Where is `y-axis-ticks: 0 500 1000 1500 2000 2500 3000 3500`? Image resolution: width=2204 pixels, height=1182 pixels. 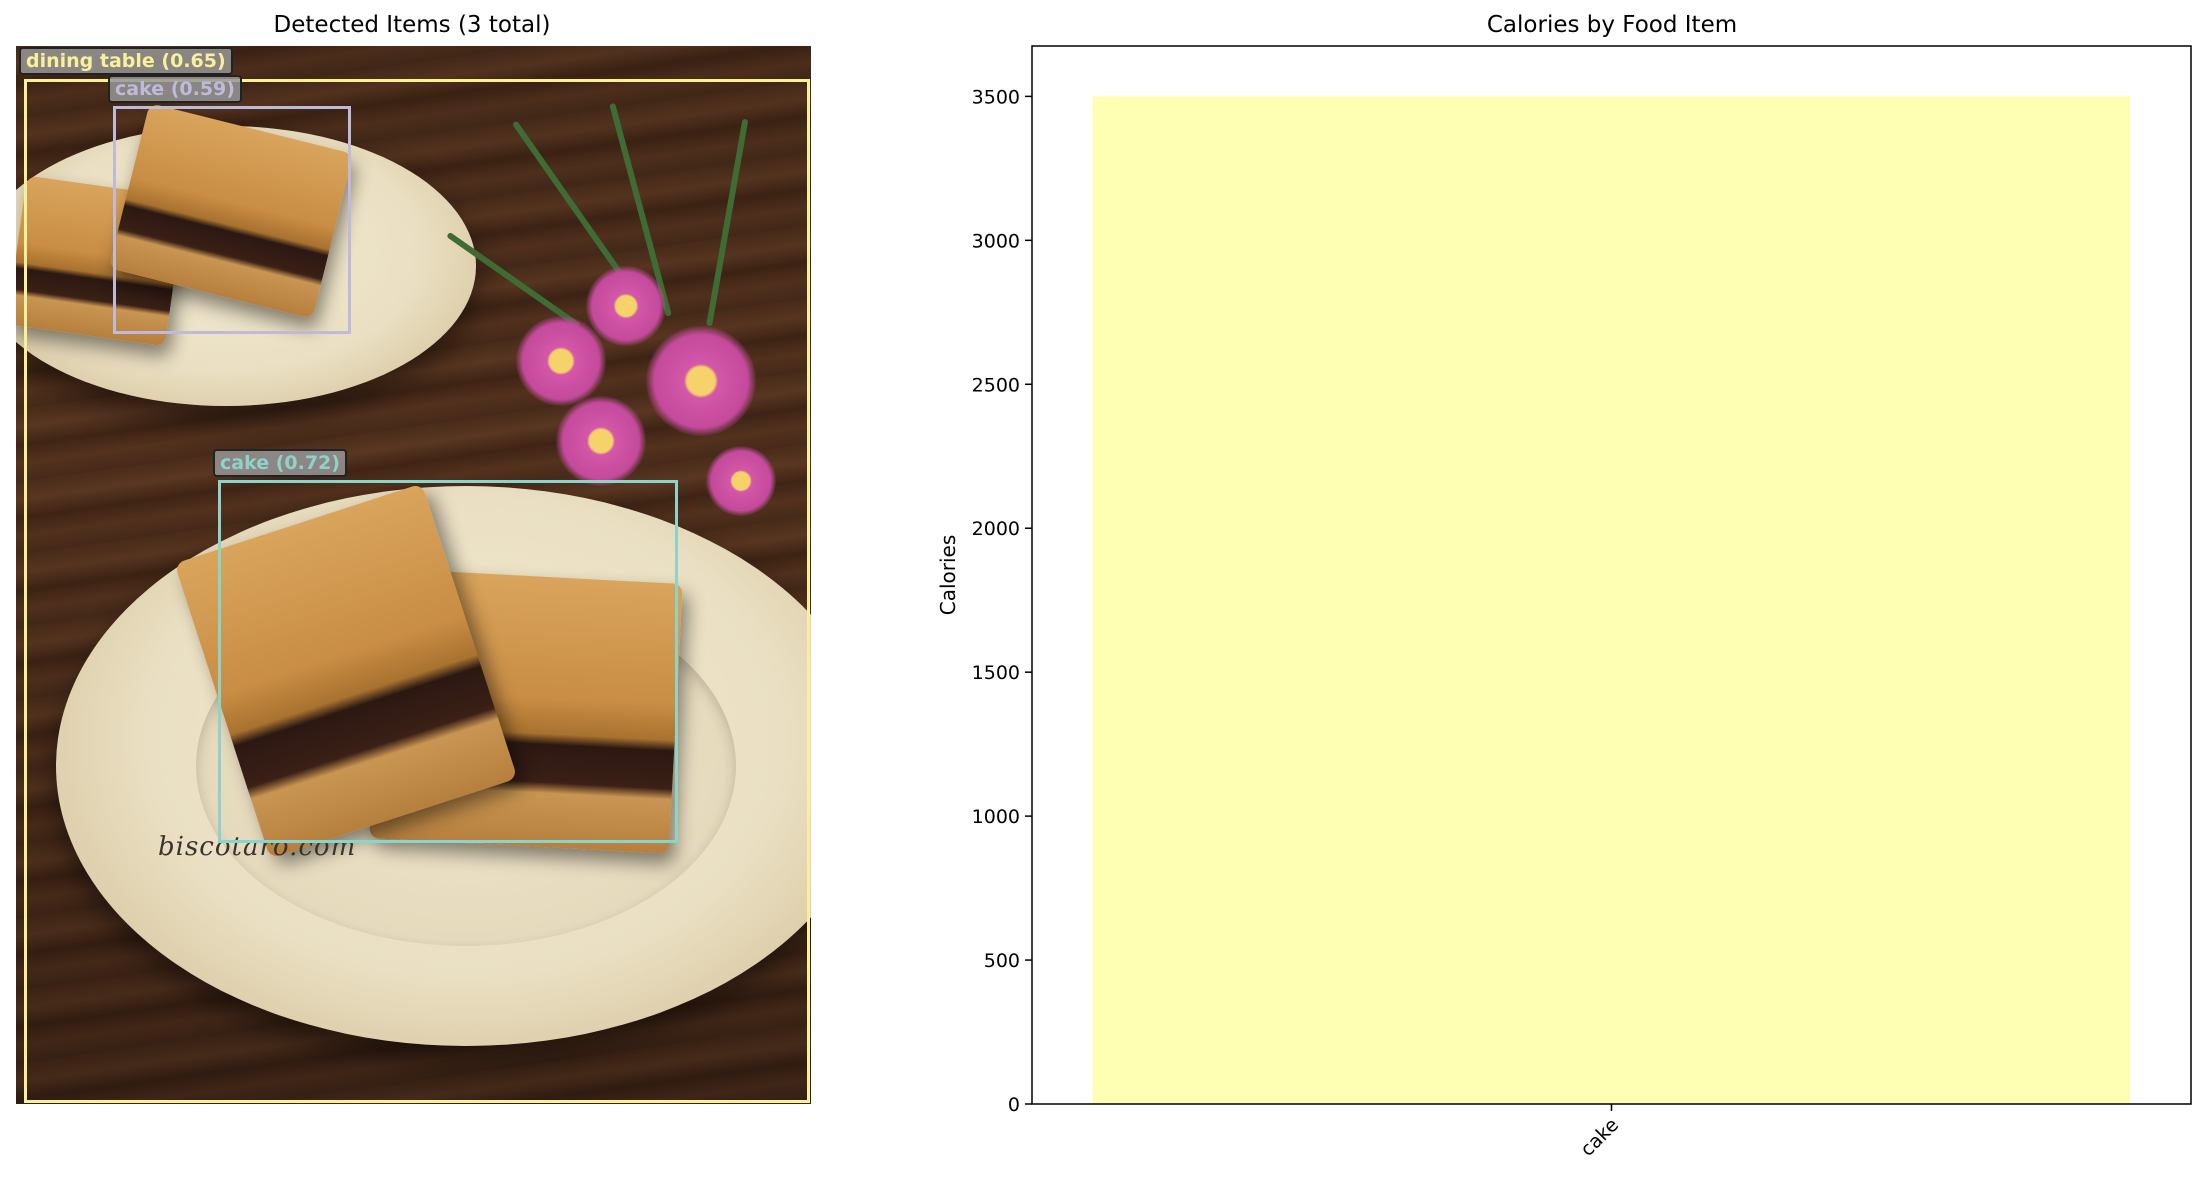 y-axis-ticks: 0 500 1000 1500 2000 2500 3000 3500 is located at coordinates (1002, 601).